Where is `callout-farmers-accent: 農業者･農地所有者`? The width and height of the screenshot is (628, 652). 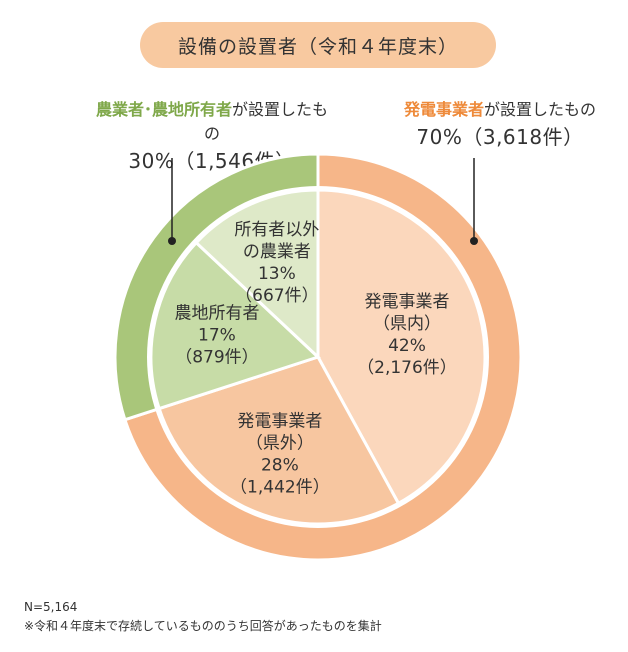 callout-farmers-accent: 農業者･農地所有者 is located at coordinates (163, 109).